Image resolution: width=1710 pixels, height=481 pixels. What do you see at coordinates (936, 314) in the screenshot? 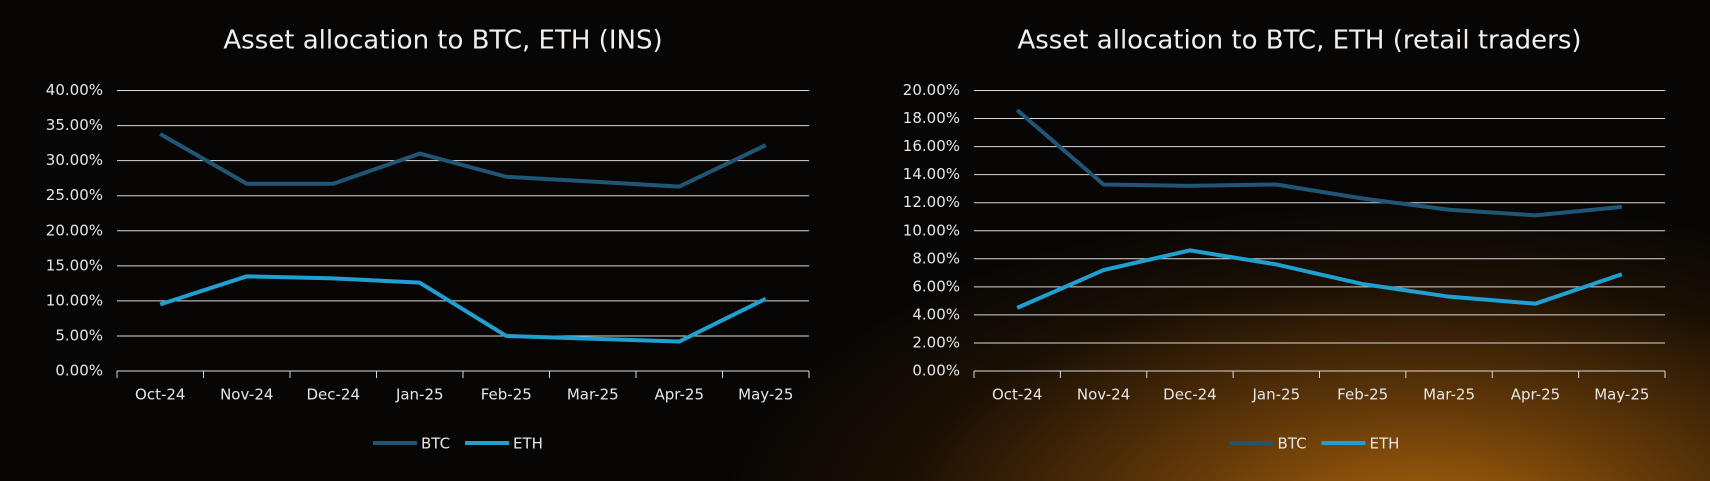
I see `y-tick-label: 4.00%` at bounding box center [936, 314].